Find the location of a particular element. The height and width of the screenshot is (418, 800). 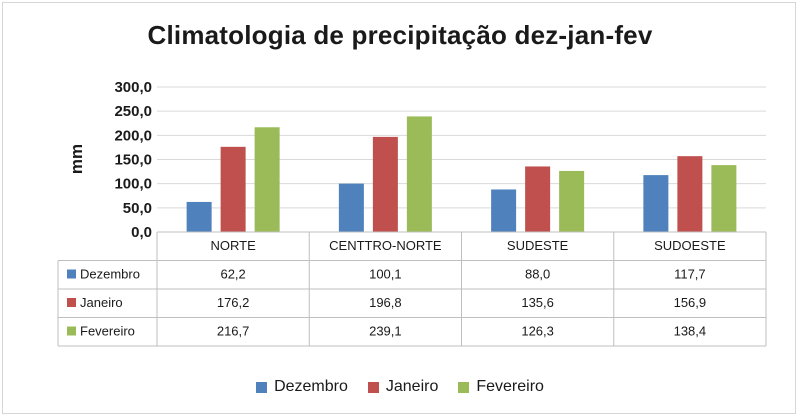

y-tick-label: 300,0 is located at coordinates (133, 87).